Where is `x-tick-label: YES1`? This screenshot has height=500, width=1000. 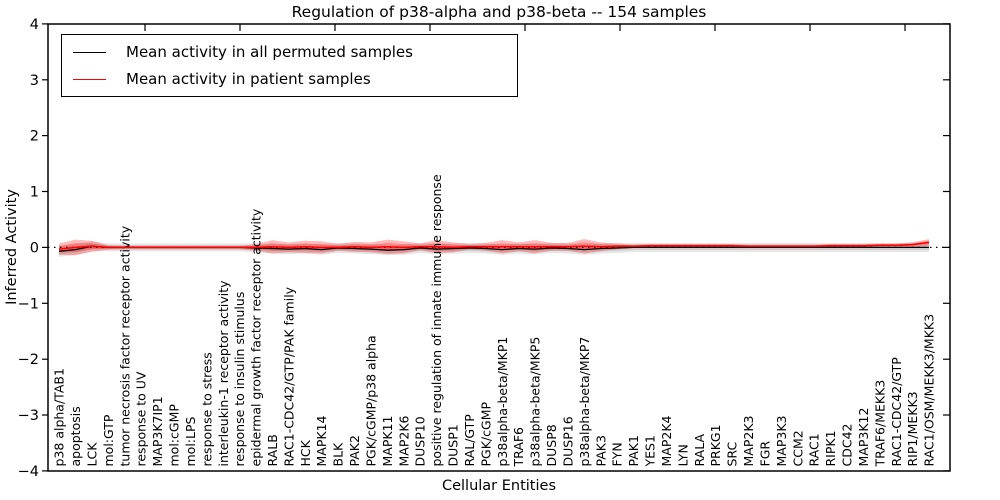
x-tick-label: YES1 is located at coordinates (650, 451).